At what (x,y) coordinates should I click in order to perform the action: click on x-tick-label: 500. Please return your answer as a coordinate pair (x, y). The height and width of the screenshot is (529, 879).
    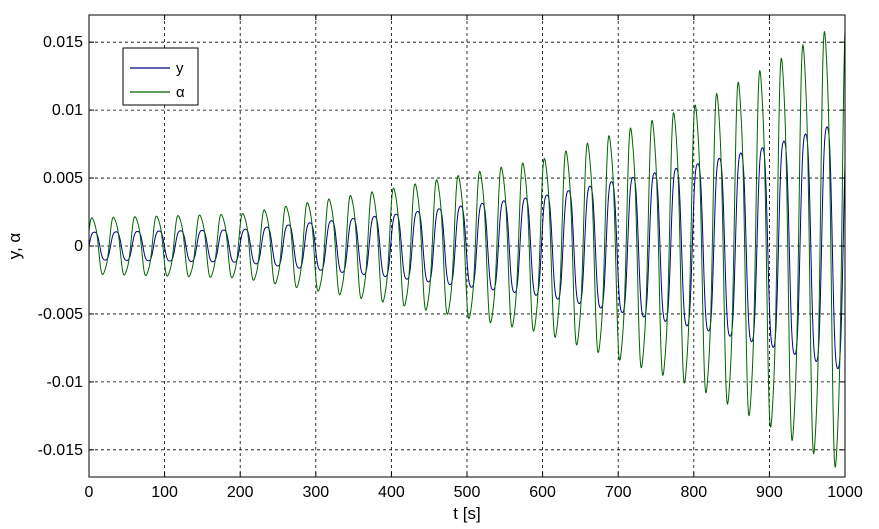
    Looking at the image, I should click on (467, 492).